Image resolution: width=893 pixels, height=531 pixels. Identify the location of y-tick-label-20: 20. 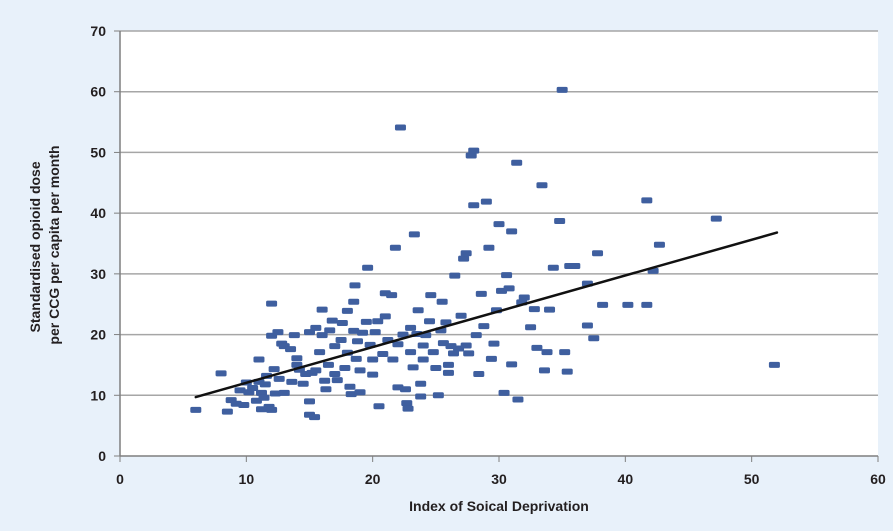
(98, 335).